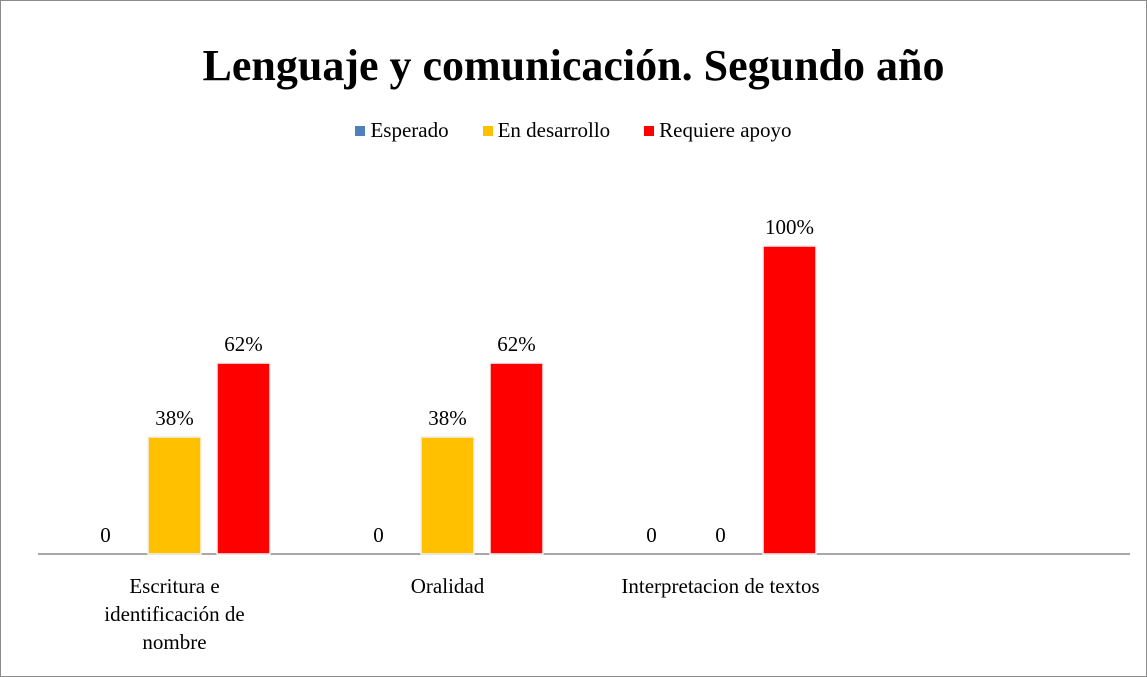 The width and height of the screenshot is (1147, 677). What do you see at coordinates (554, 130) in the screenshot?
I see `legend-label: En desarrollo` at bounding box center [554, 130].